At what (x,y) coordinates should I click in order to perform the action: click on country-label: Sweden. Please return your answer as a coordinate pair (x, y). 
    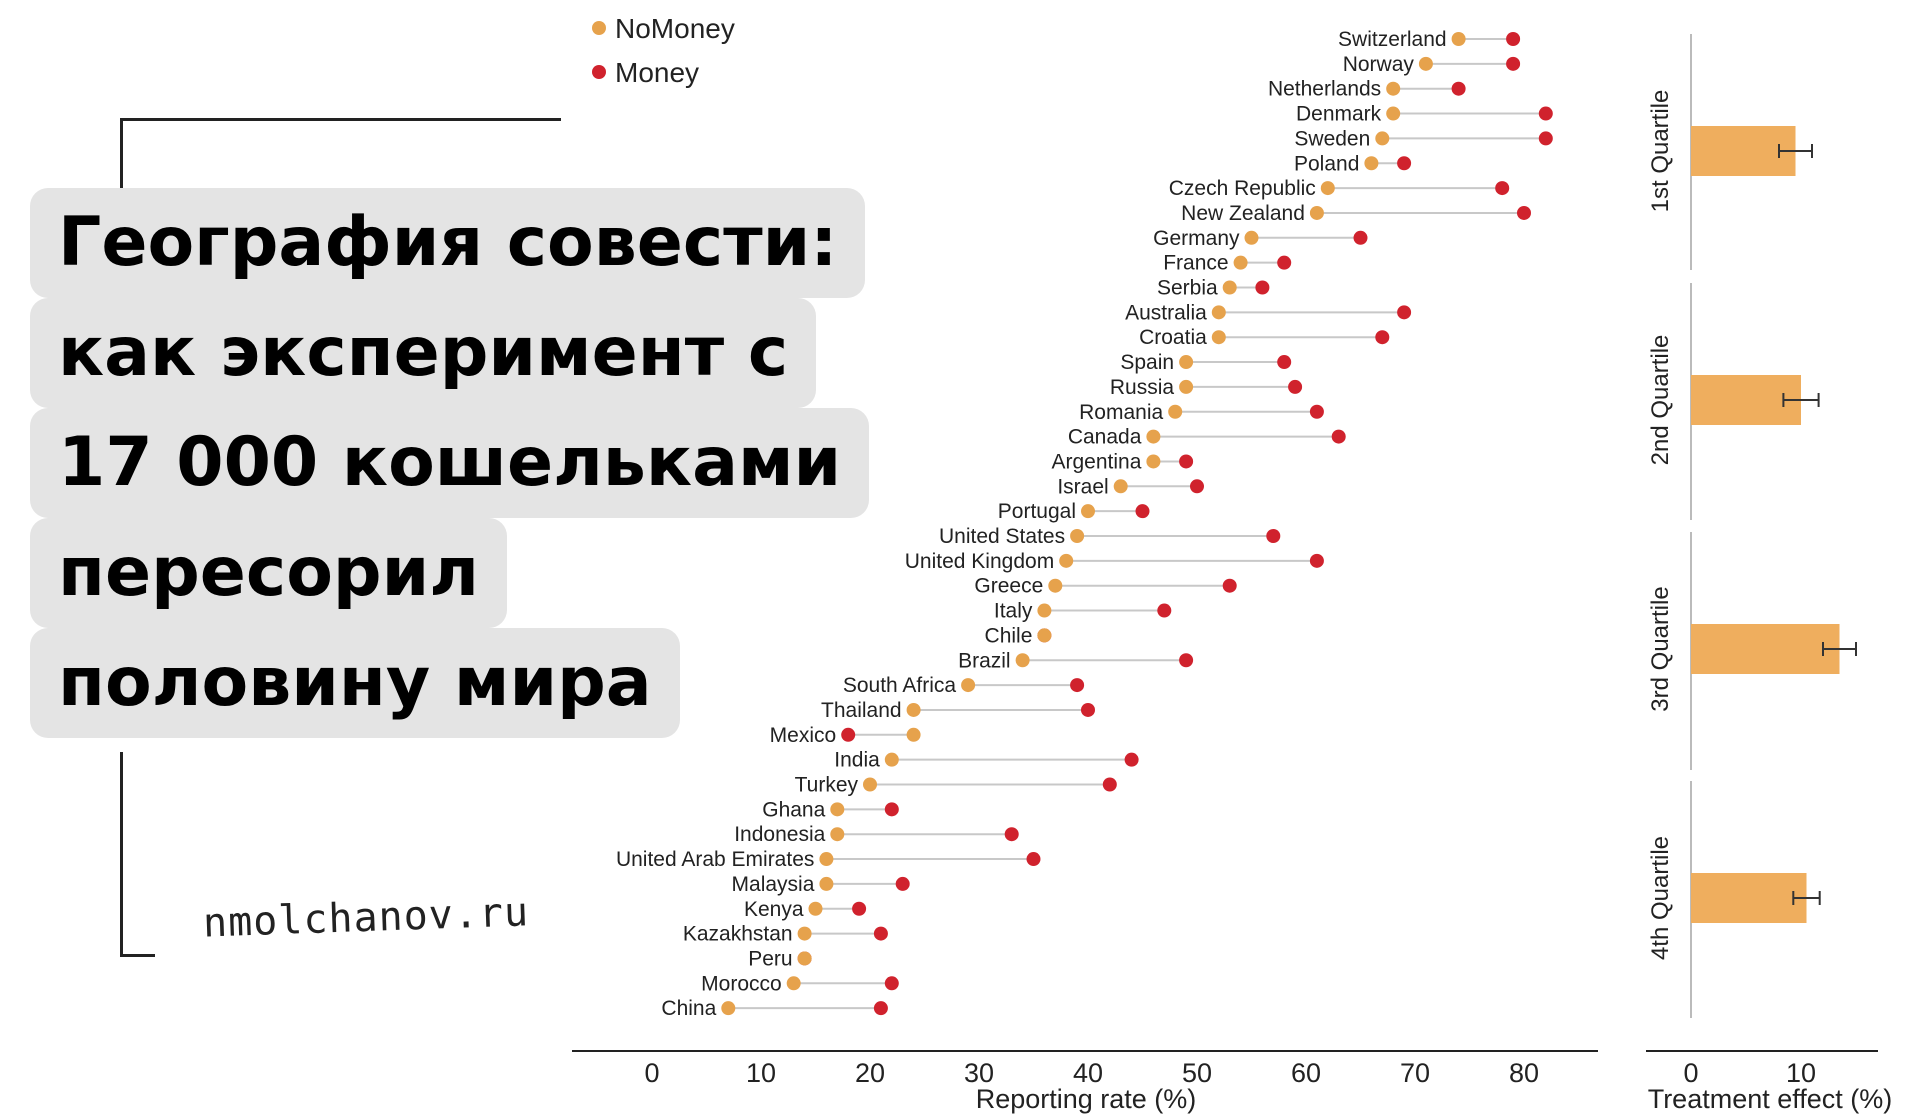
    Looking at the image, I should click on (1332, 138).